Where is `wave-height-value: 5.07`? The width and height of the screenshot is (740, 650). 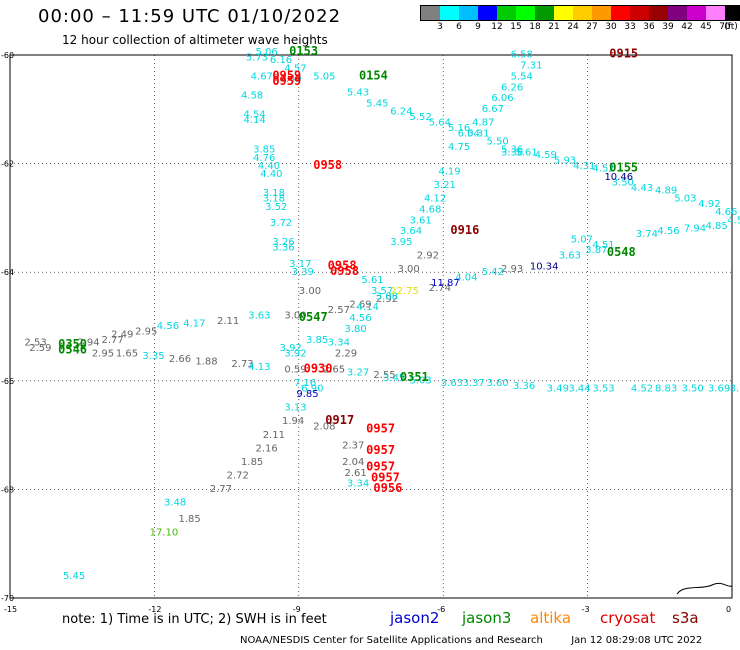
wave-height-value: 5.07 is located at coordinates (582, 239).